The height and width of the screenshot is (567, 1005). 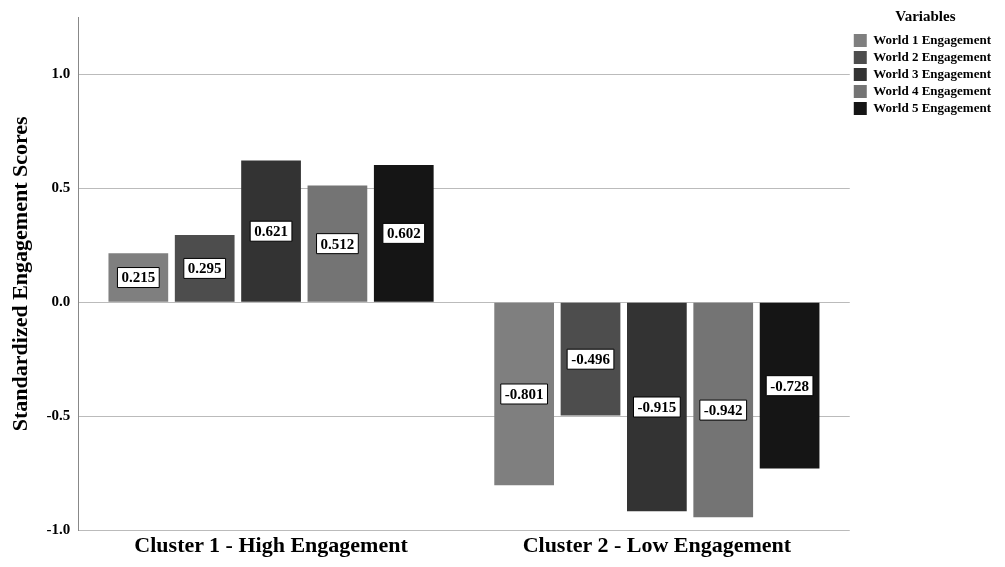 I want to click on data-label: -0.728, so click(x=789, y=385).